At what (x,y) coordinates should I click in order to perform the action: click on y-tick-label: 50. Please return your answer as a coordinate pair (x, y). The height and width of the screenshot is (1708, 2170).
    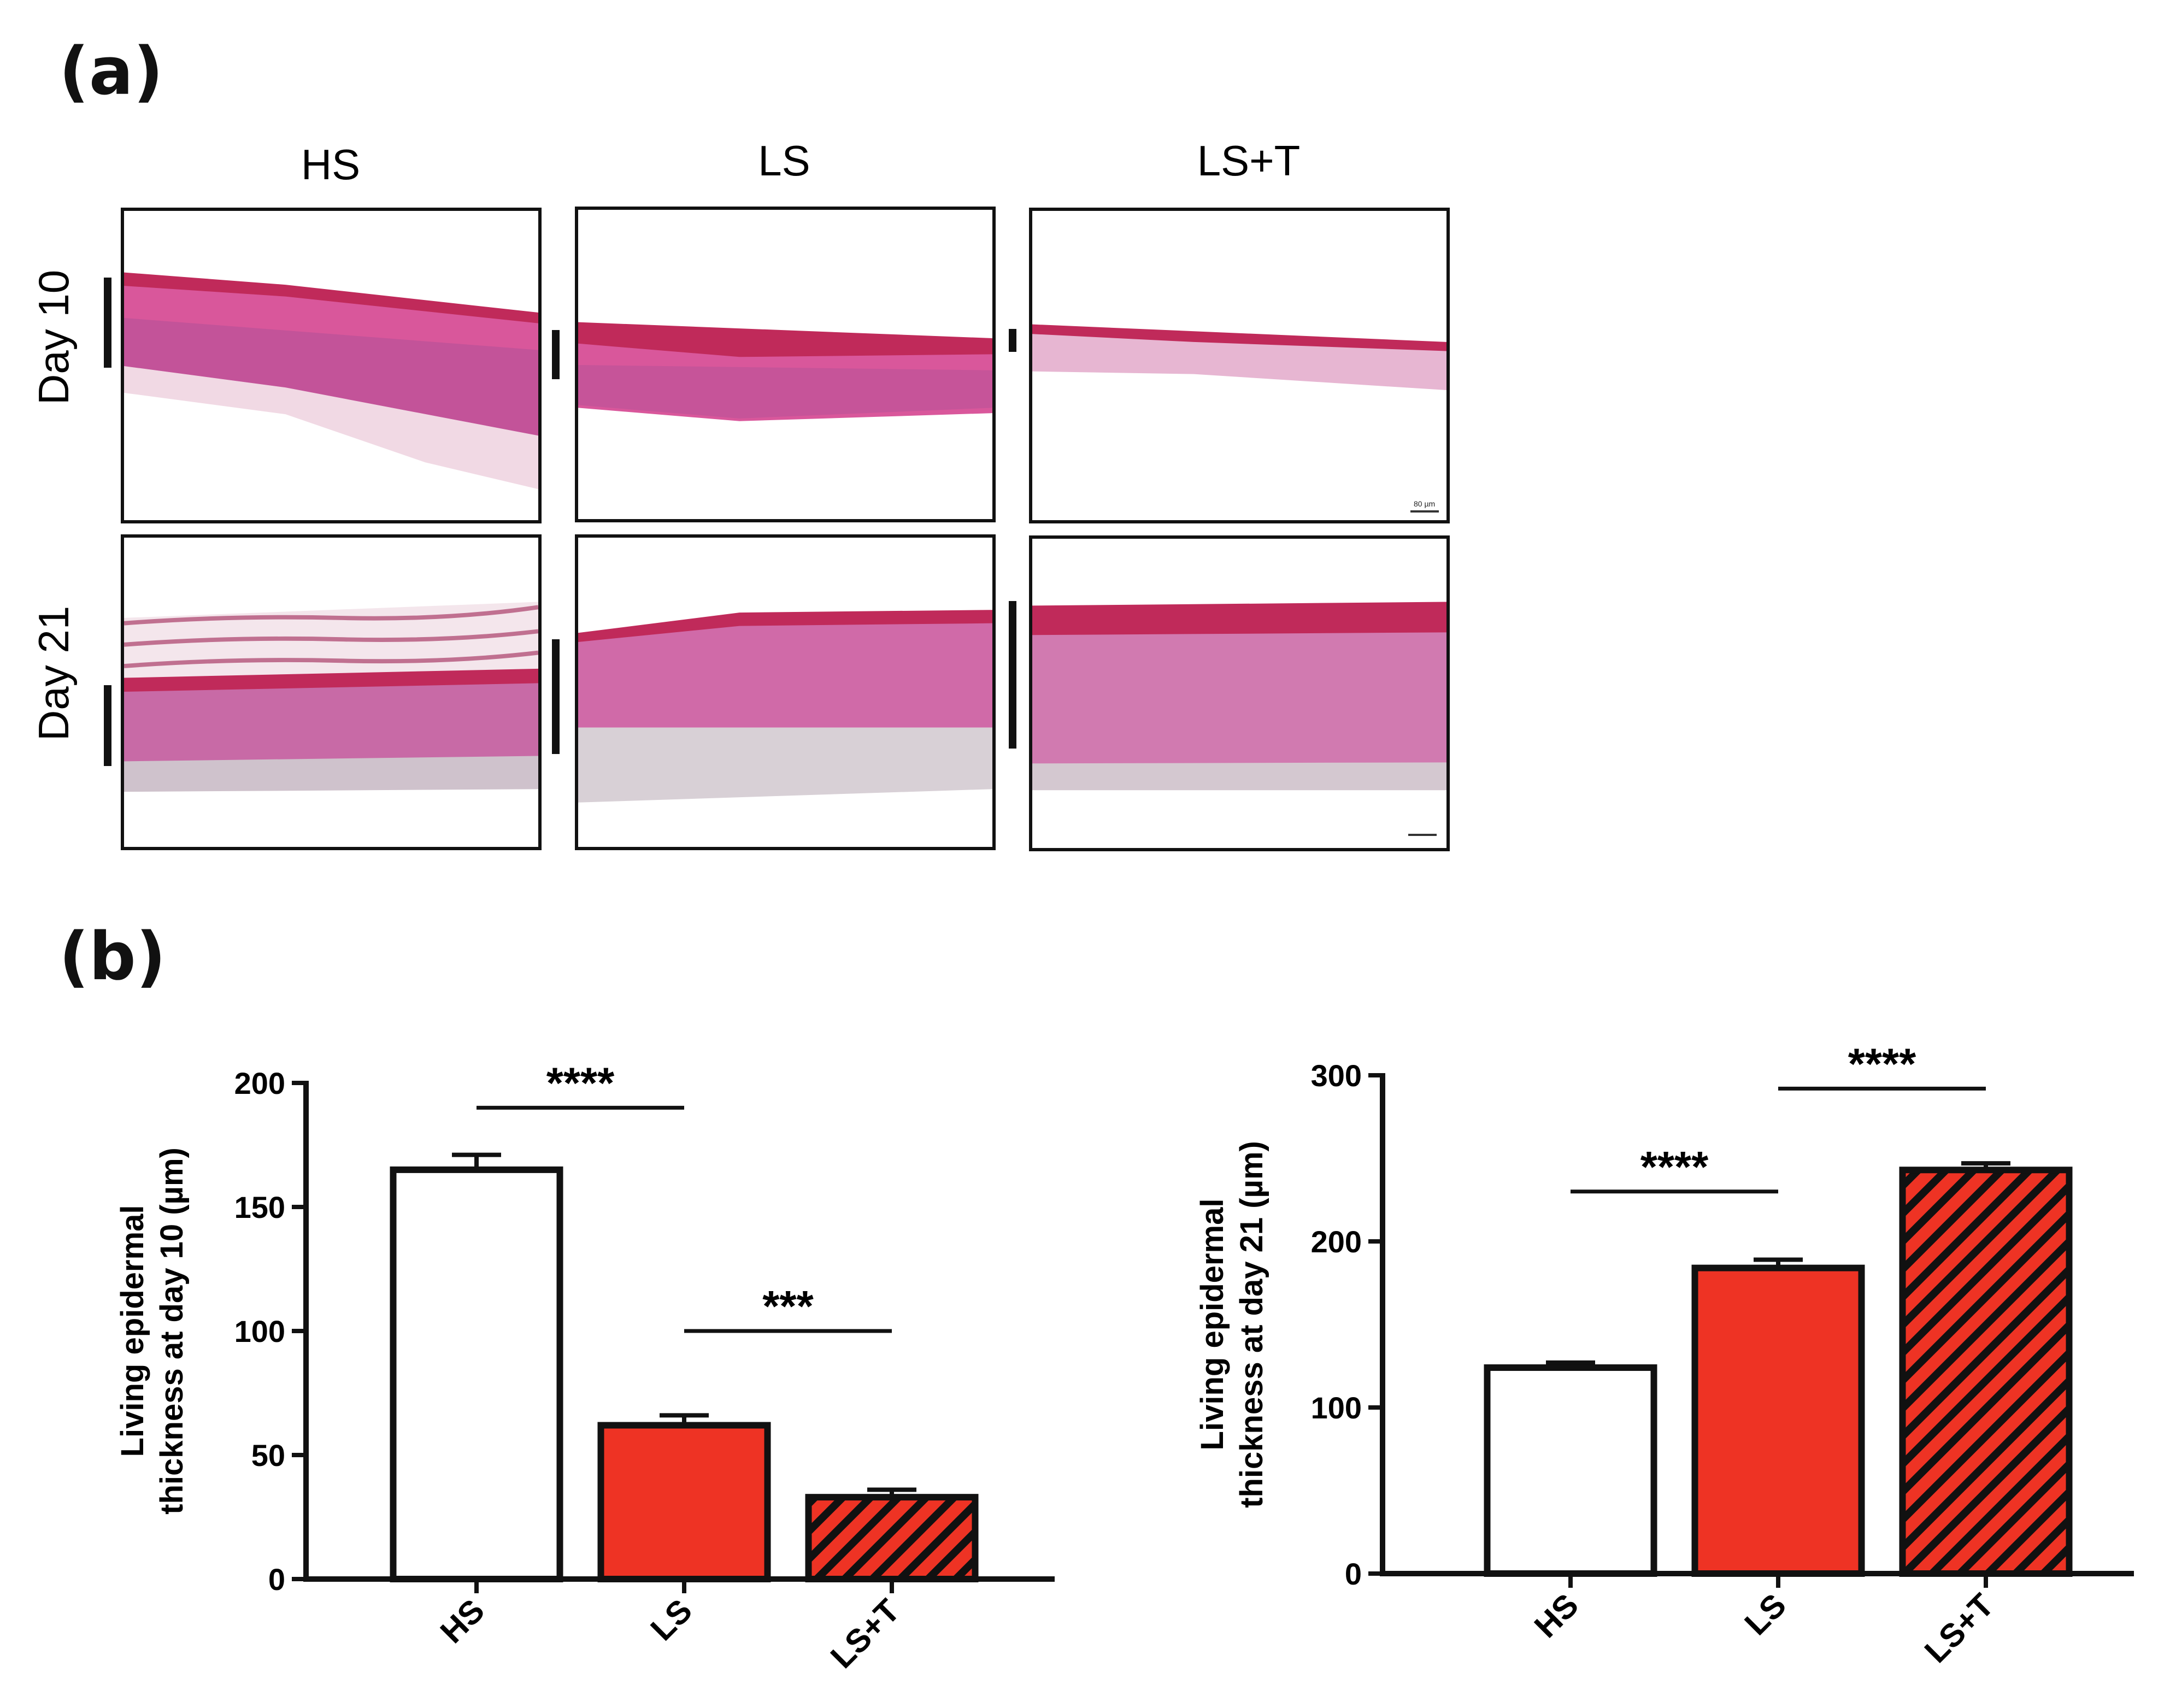
    Looking at the image, I should click on (268, 1455).